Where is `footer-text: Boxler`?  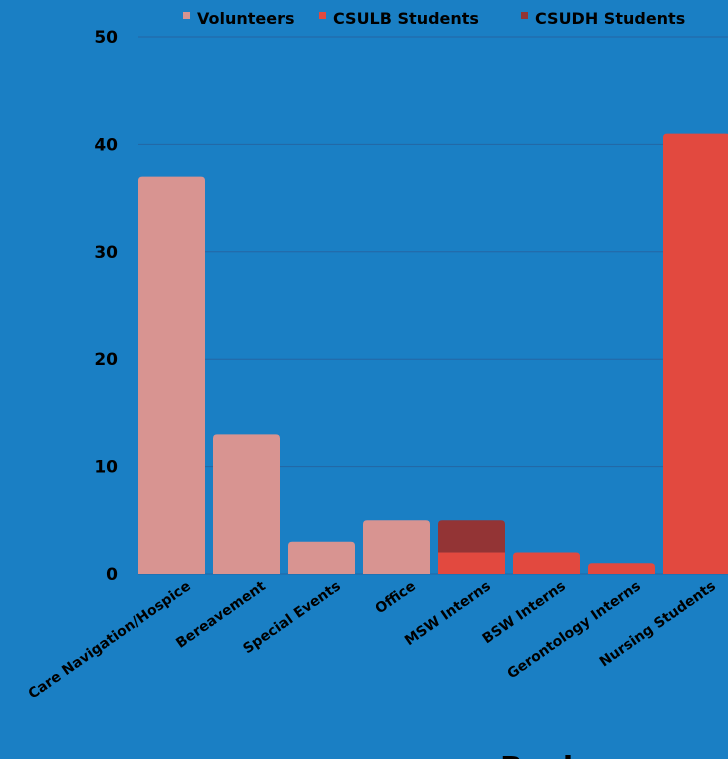 footer-text: Boxler is located at coordinates (554, 755).